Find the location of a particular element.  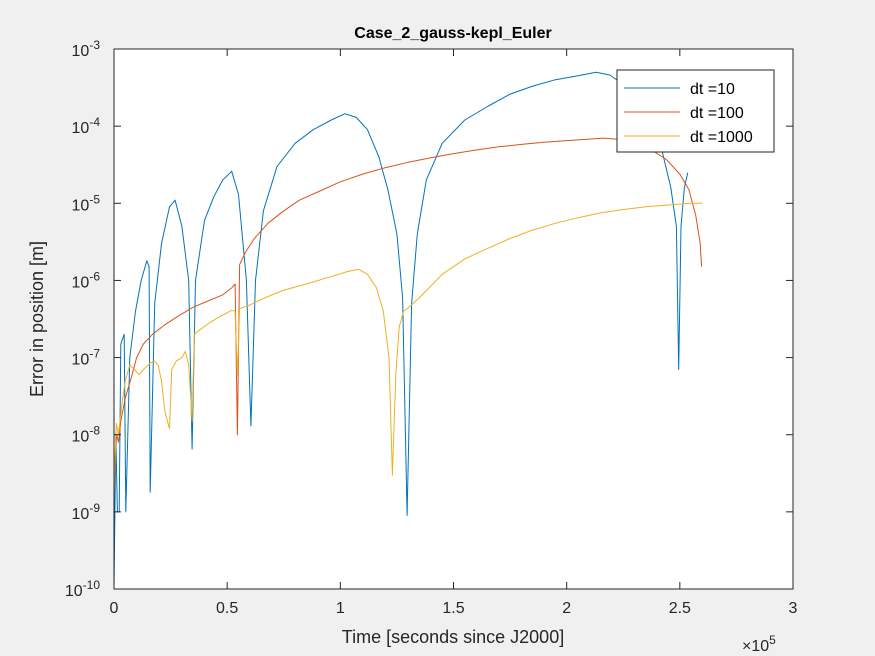

y-tick-label: 10⁻⁷ is located at coordinates (86, 358).